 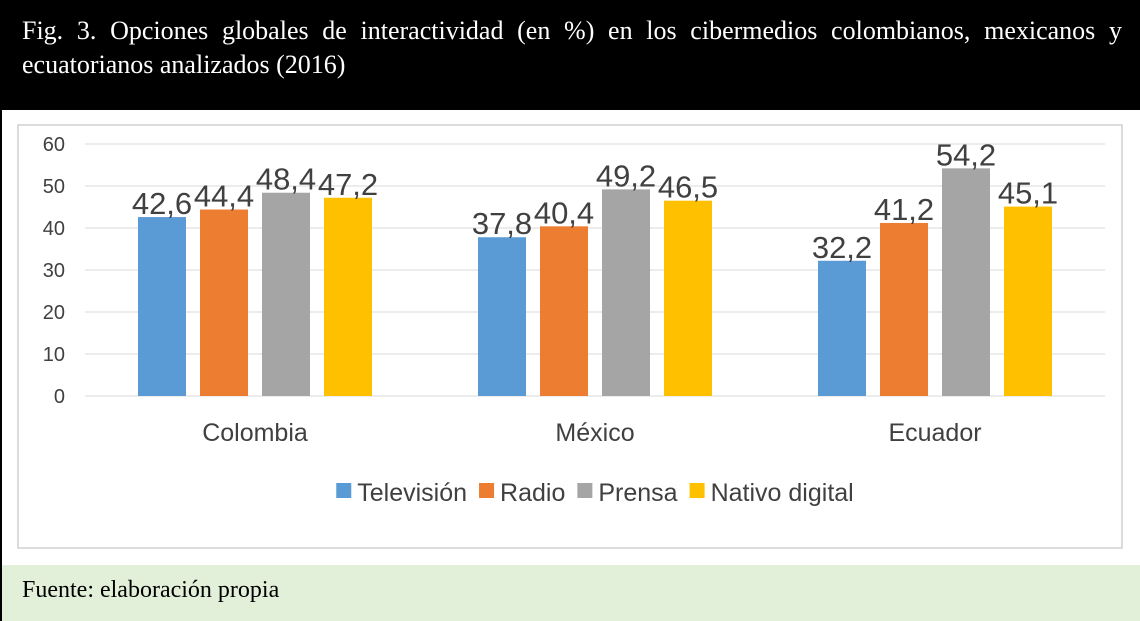 What do you see at coordinates (966, 154) in the screenshot?
I see `data-label: 54,2` at bounding box center [966, 154].